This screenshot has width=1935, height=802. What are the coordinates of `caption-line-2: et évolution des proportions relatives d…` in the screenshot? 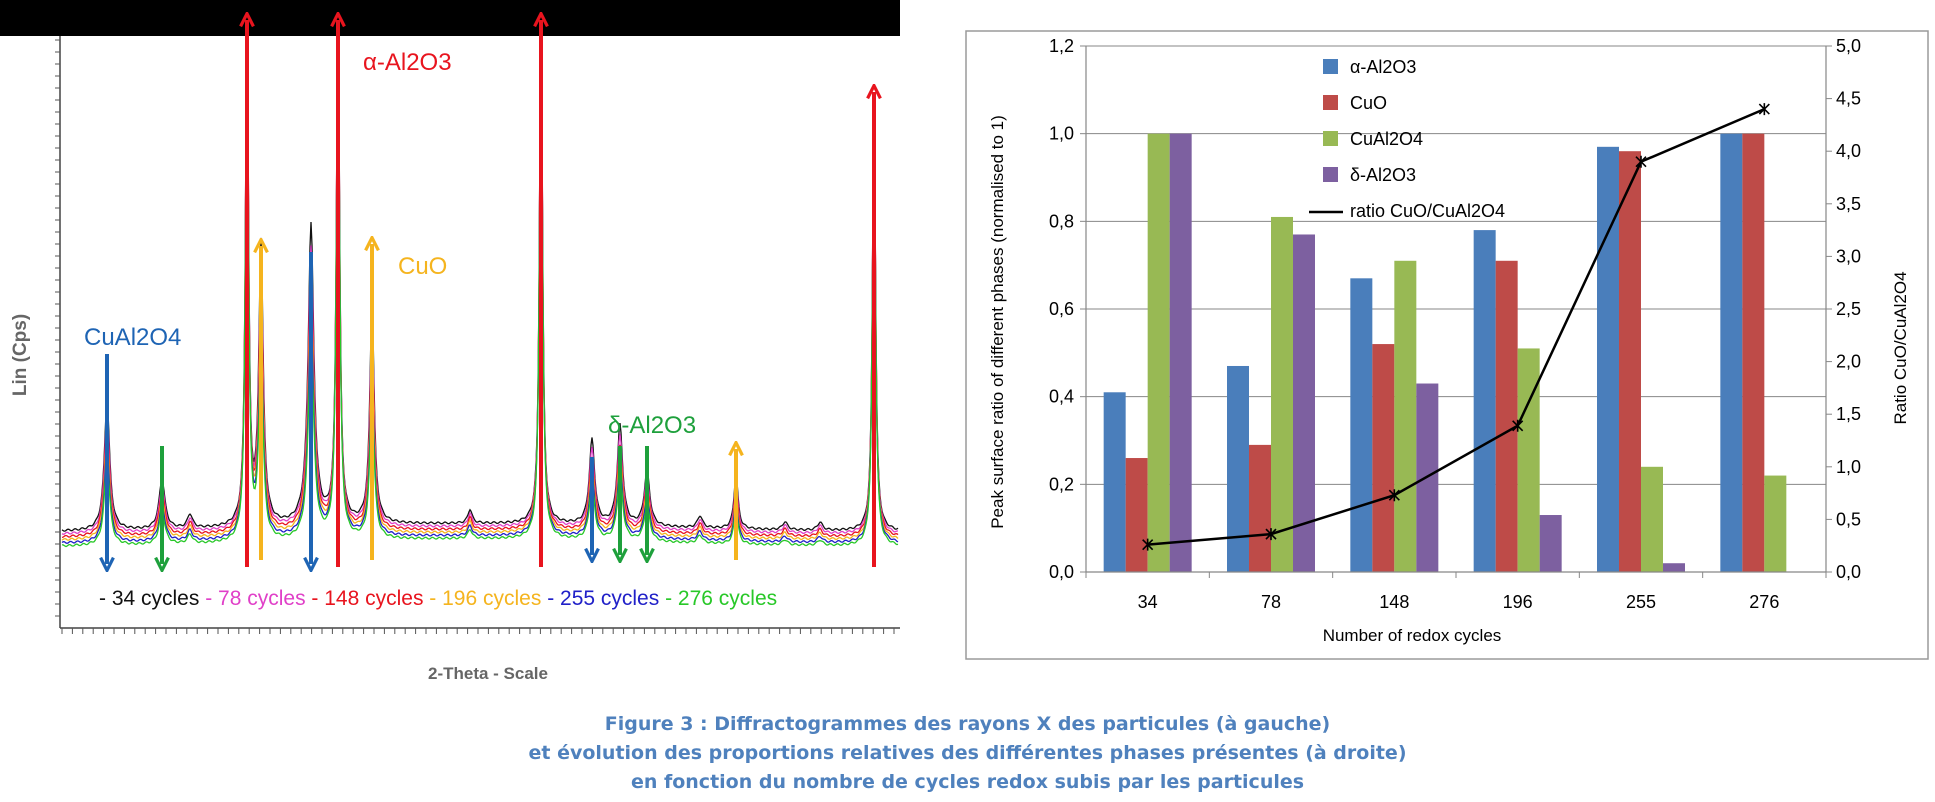 It's located at (967, 753).